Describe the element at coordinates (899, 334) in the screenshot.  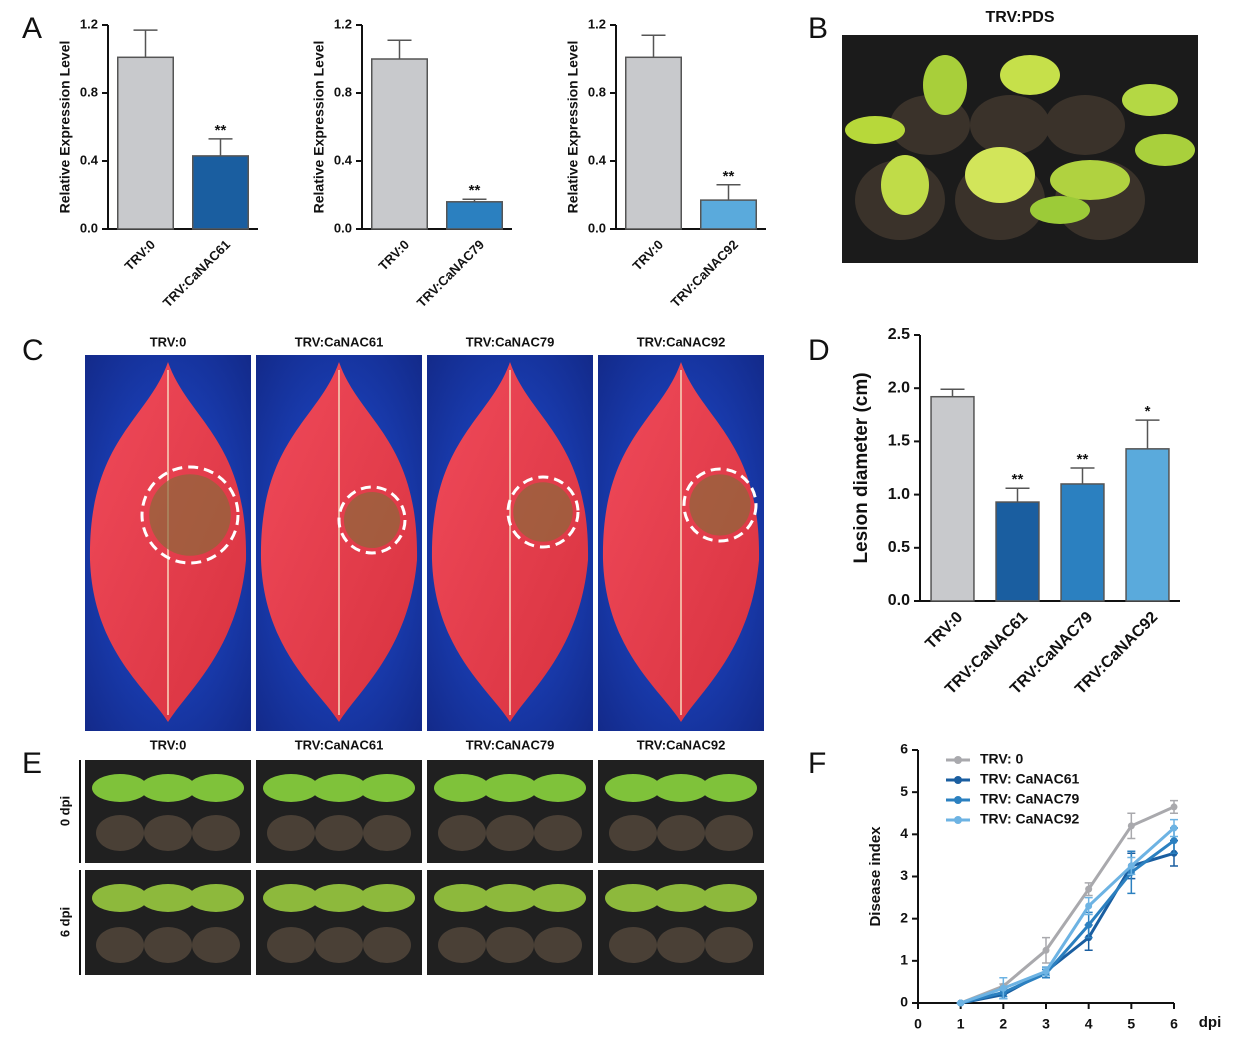
I see `y-tick-label: 2.5` at that location.